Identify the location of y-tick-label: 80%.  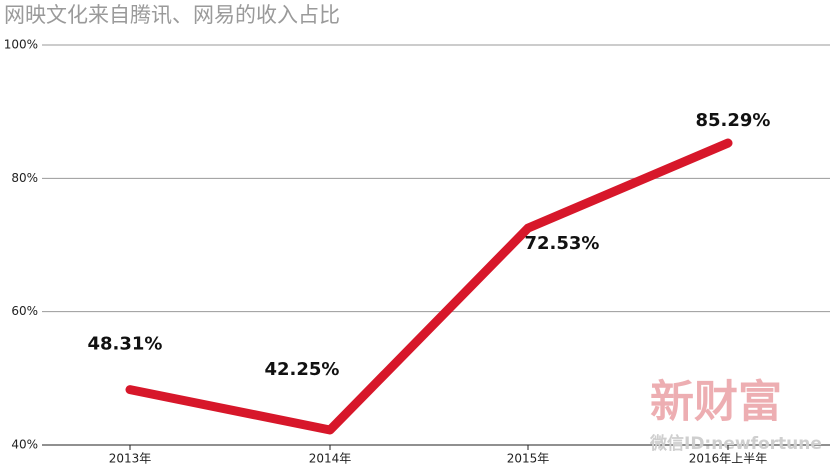
(24, 178).